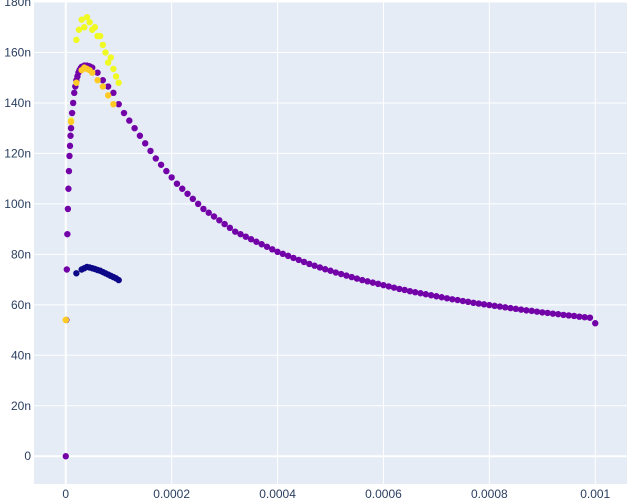 This screenshot has width=628, height=500. Describe the element at coordinates (21, 254) in the screenshot. I see `y-tick-label: 80n` at that location.